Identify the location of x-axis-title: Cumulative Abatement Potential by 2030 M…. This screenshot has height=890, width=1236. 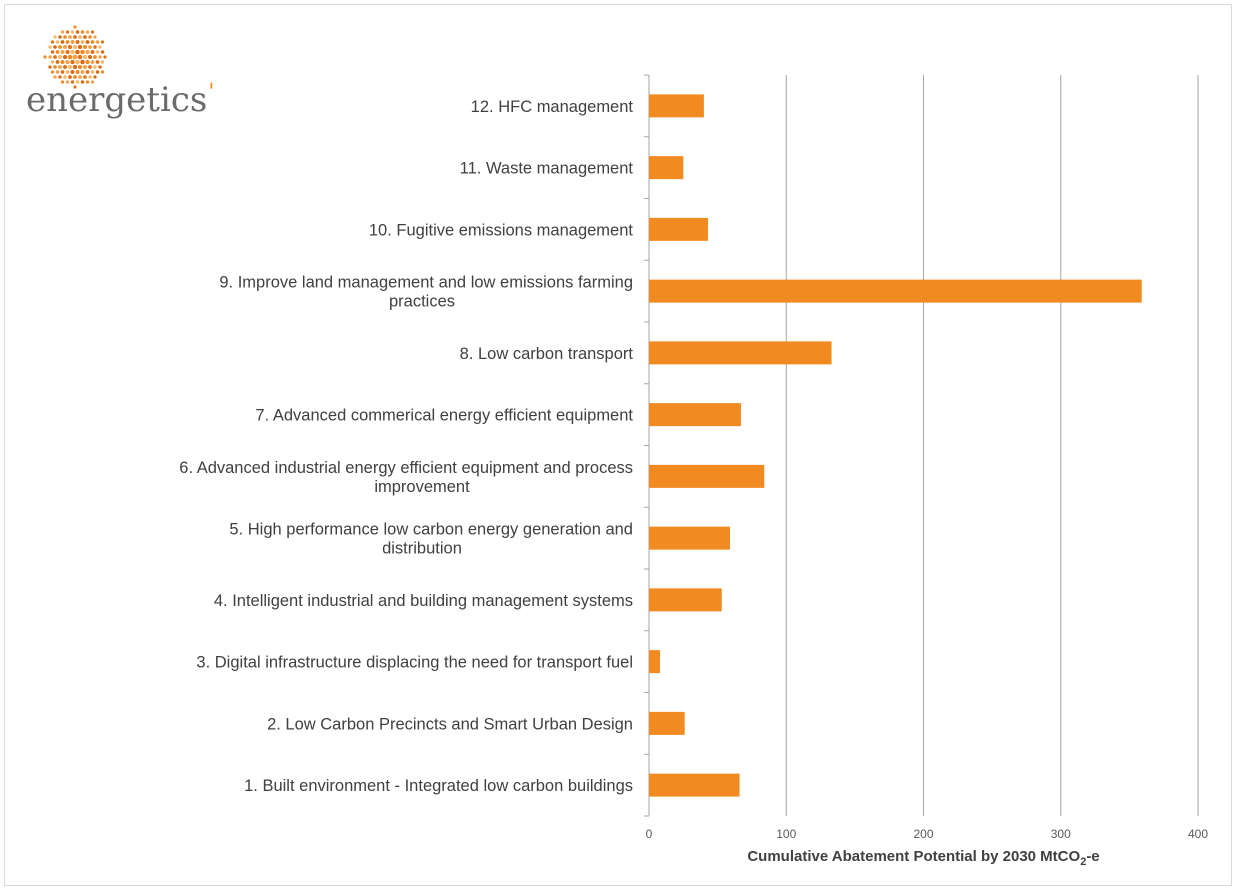
(923, 858).